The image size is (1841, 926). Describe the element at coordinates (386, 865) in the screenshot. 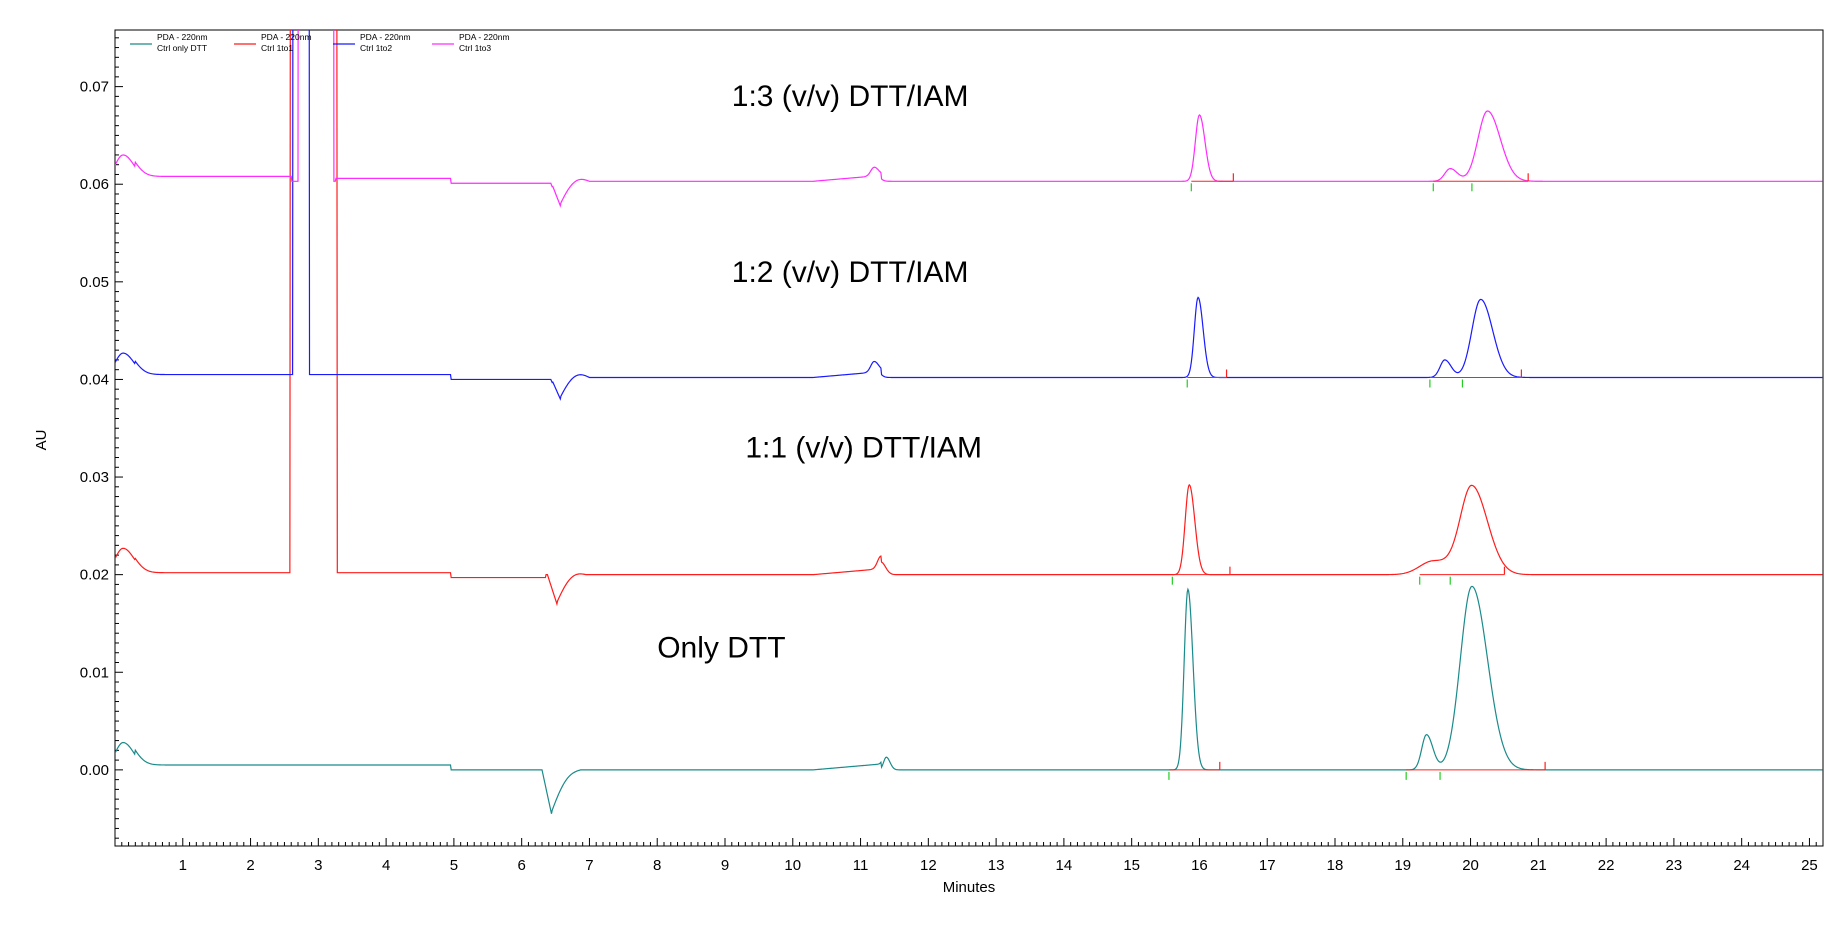

I see `x-tick-label: 4` at that location.